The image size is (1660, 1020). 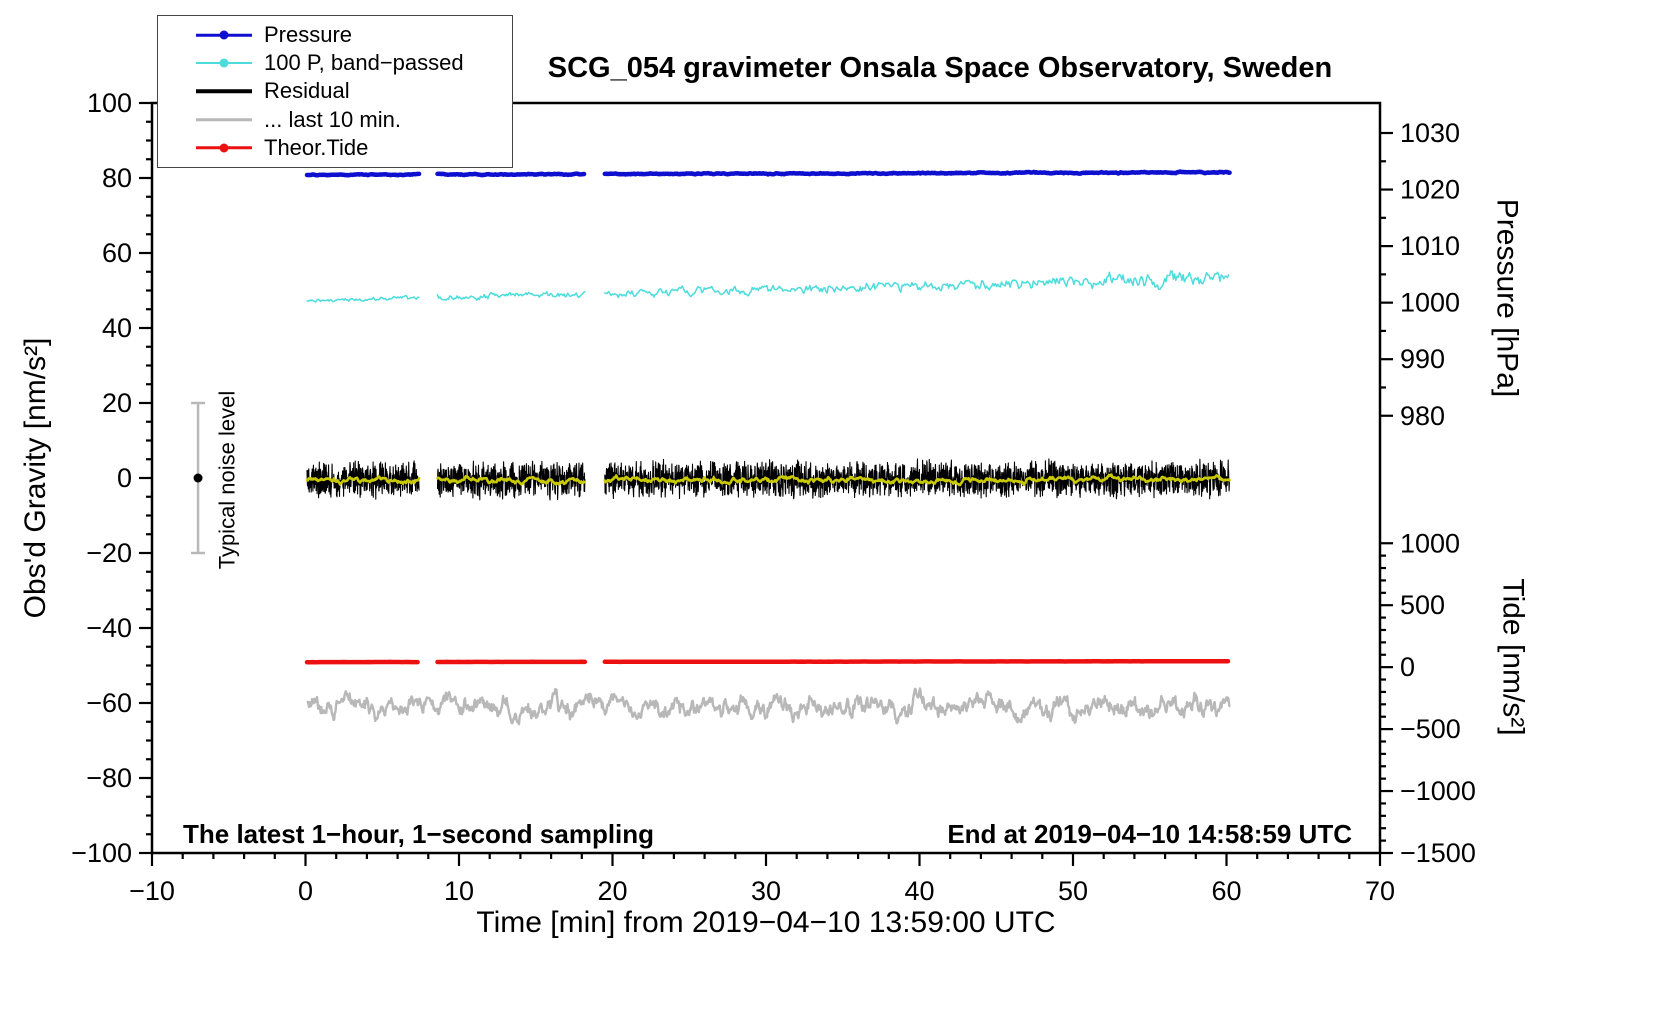 What do you see at coordinates (109, 778) in the screenshot?
I see `svg-text: −80` at bounding box center [109, 778].